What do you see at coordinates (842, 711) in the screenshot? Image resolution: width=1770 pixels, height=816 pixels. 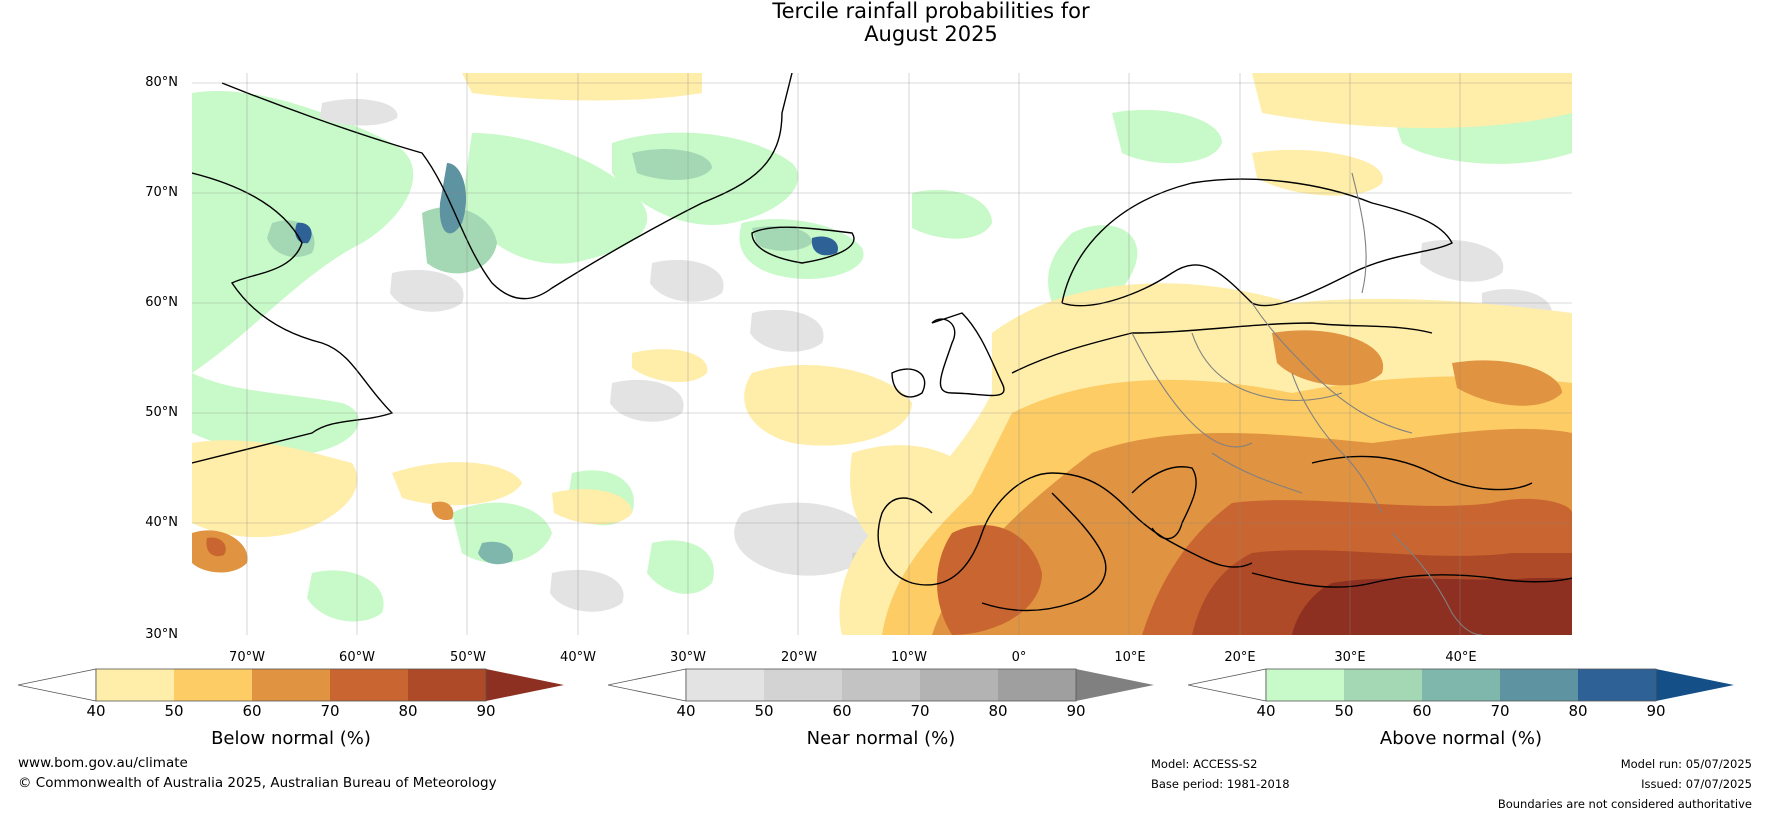 I see `near-tick-60: 60` at bounding box center [842, 711].